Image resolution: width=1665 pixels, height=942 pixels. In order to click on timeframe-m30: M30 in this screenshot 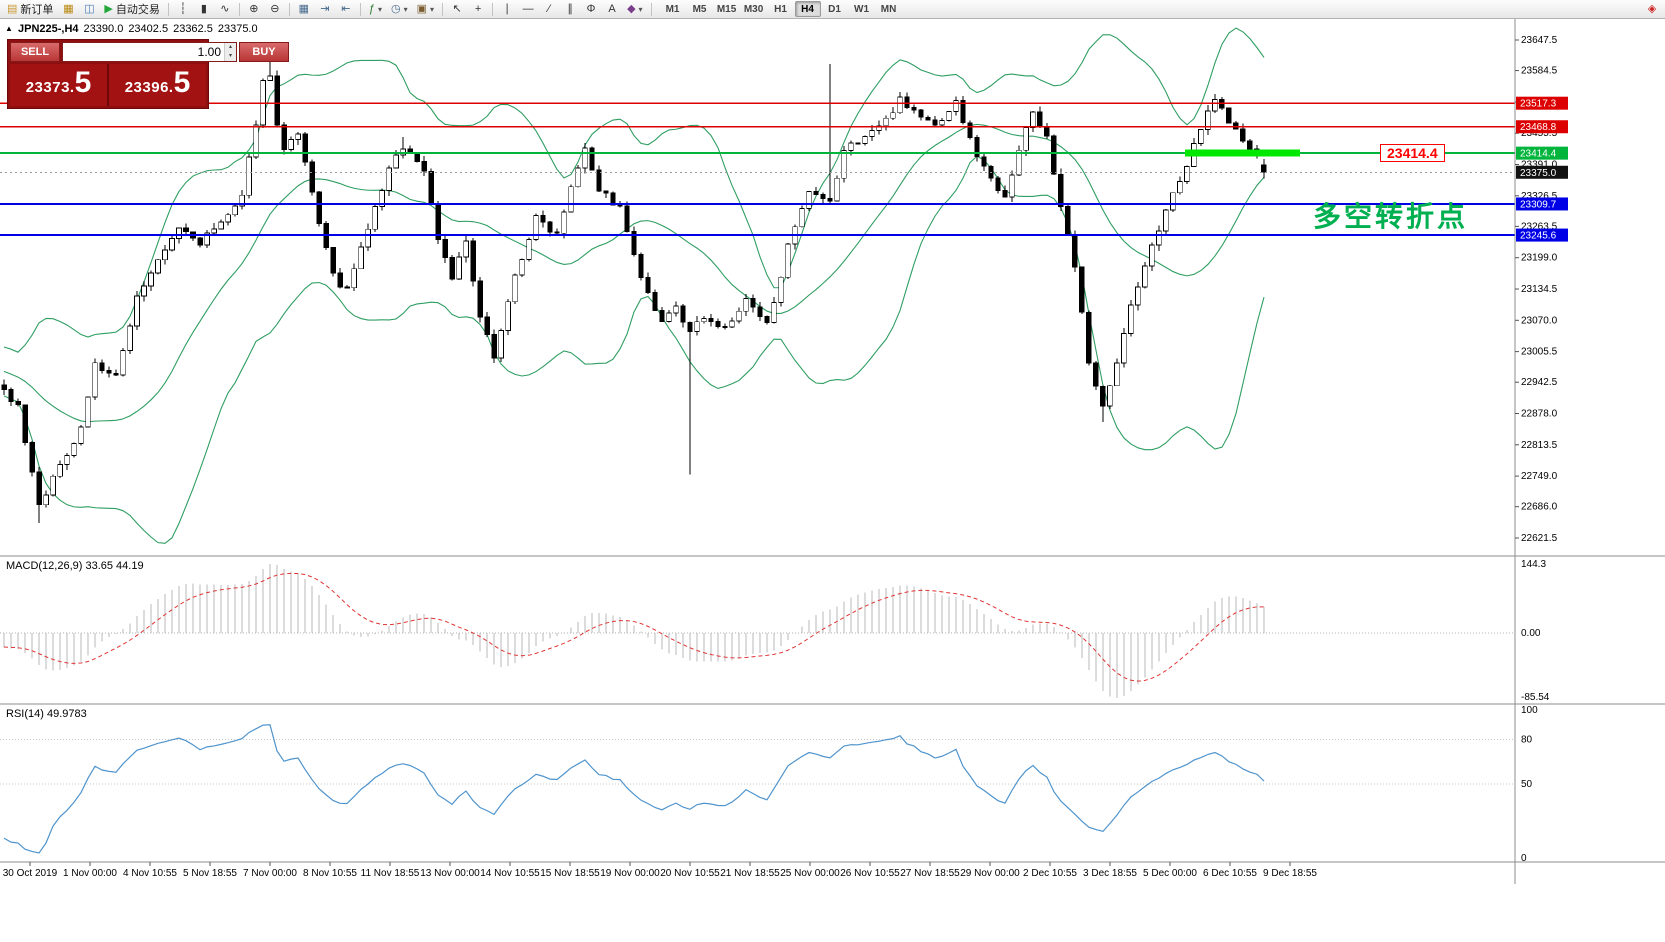, I will do `click(753, 9)`.